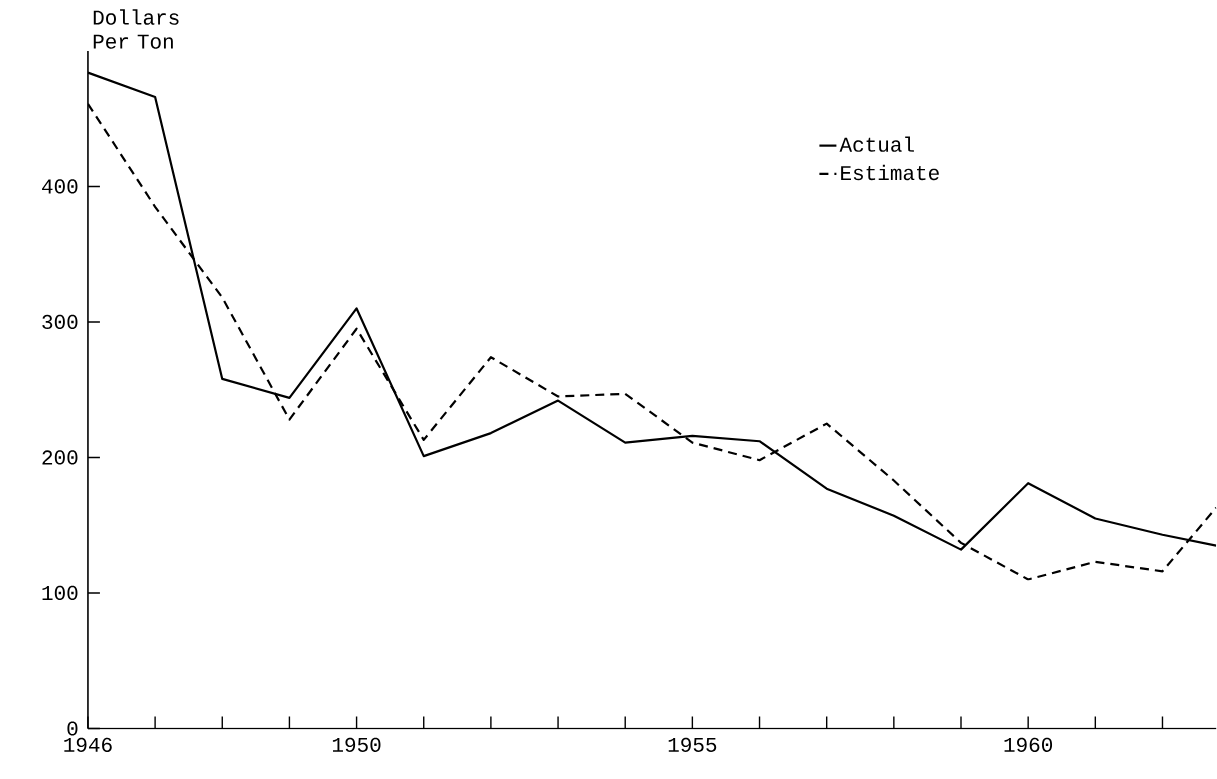 The height and width of the screenshot is (779, 1217). Describe the element at coordinates (60, 457) in the screenshot. I see `y-tick-label: 200` at that location.